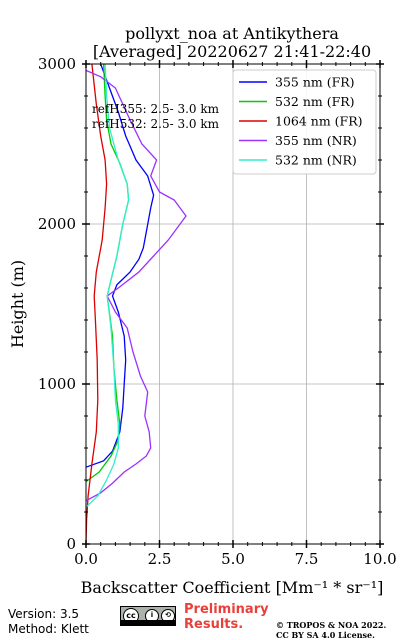 This screenshot has height=640, width=400. What do you see at coordinates (148, 616) in the screenshot?
I see `cc-license-badge: cc i ⟲` at bounding box center [148, 616].